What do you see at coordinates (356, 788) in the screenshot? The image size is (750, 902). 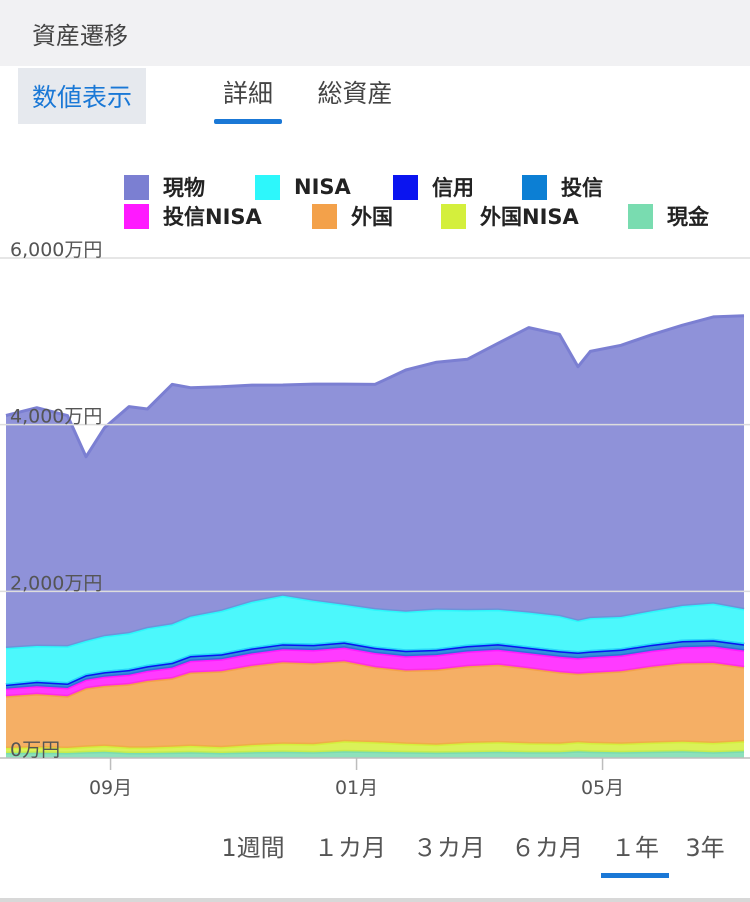 I see `x-tick-label: 01月` at bounding box center [356, 788].